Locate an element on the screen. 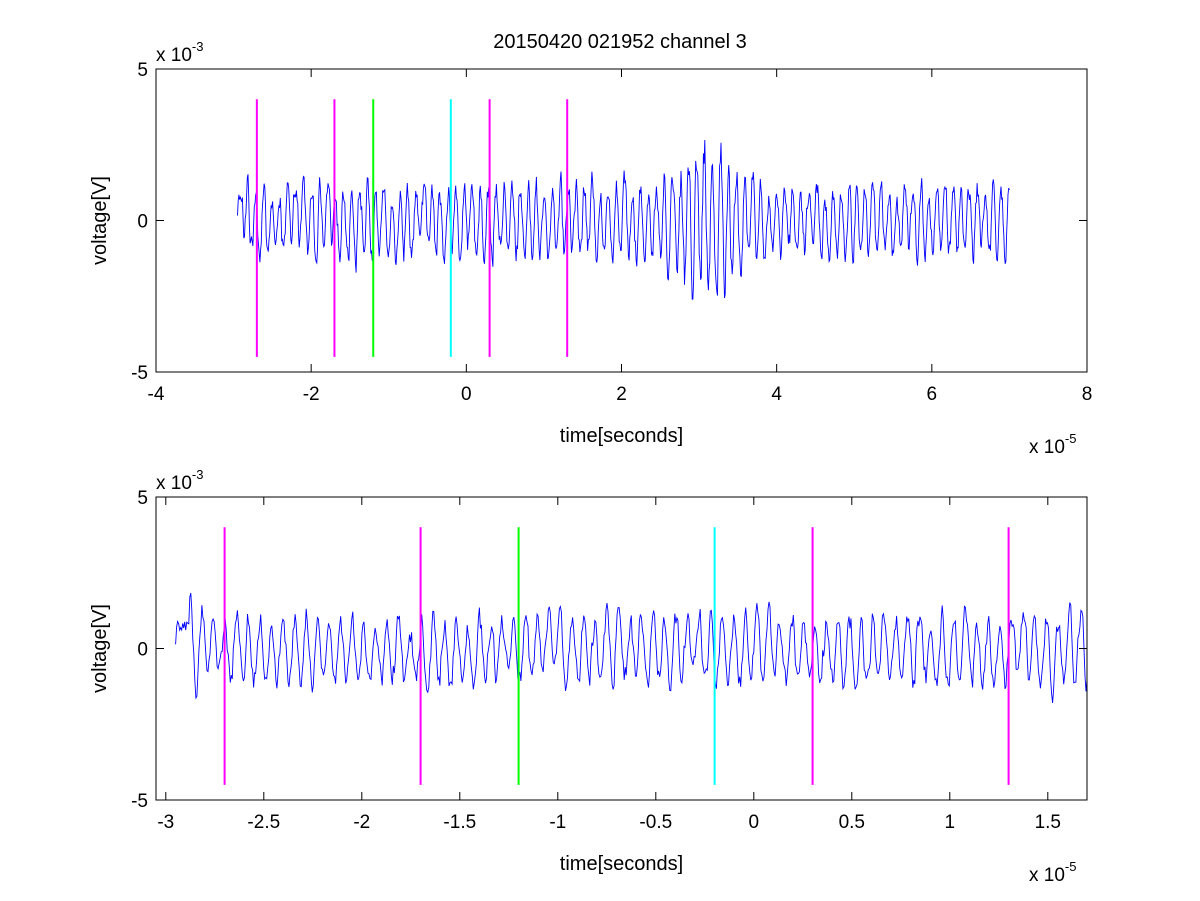 The width and height of the screenshot is (1200, 901). subplot-bottom-y-exponent: x 10-3 is located at coordinates (179, 480).